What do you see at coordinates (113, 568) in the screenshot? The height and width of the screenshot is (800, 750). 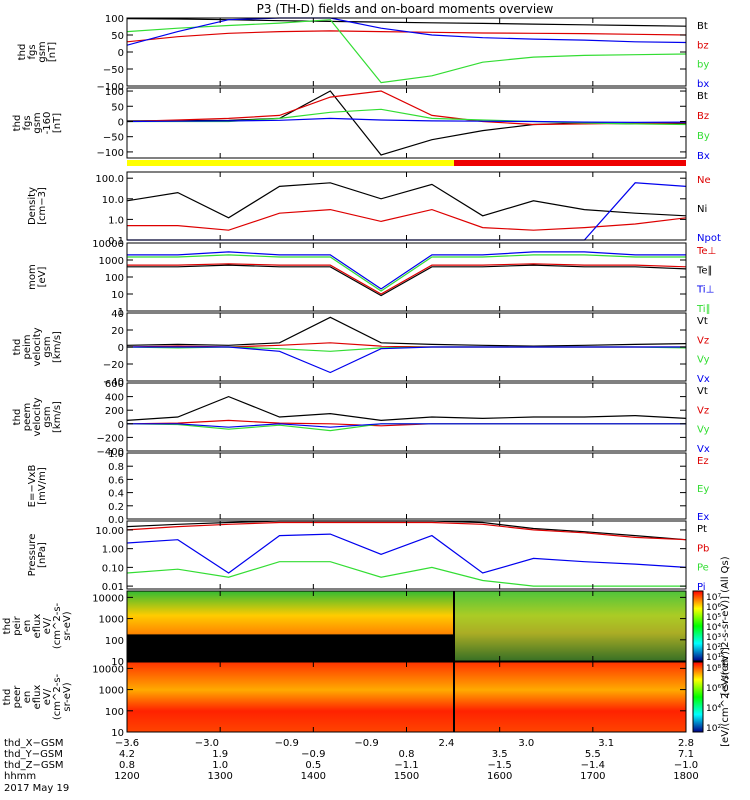 I see `y-tick-label: 0.10` at bounding box center [113, 568].